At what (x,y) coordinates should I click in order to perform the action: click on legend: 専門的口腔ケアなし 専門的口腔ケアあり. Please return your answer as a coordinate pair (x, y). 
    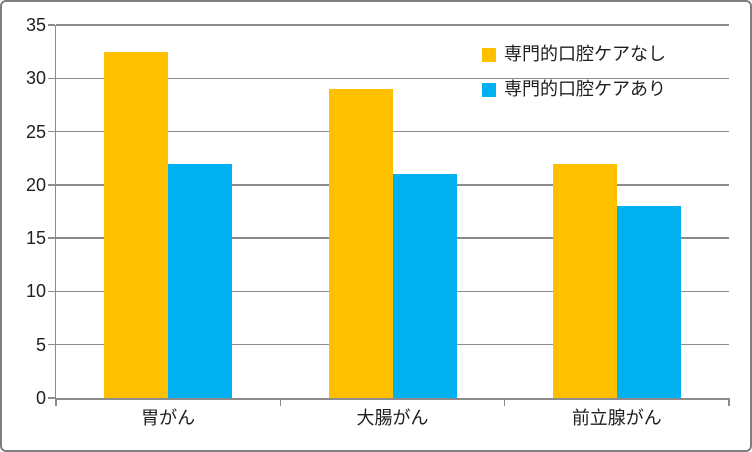
    Looking at the image, I should click on (574, 79).